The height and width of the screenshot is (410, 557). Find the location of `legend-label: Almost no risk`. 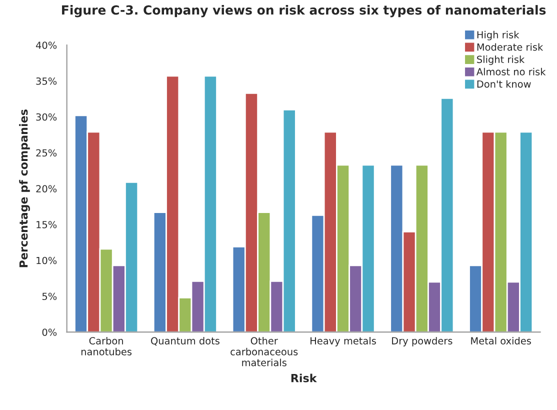

legend-label: Almost no risk is located at coordinates (511, 72).